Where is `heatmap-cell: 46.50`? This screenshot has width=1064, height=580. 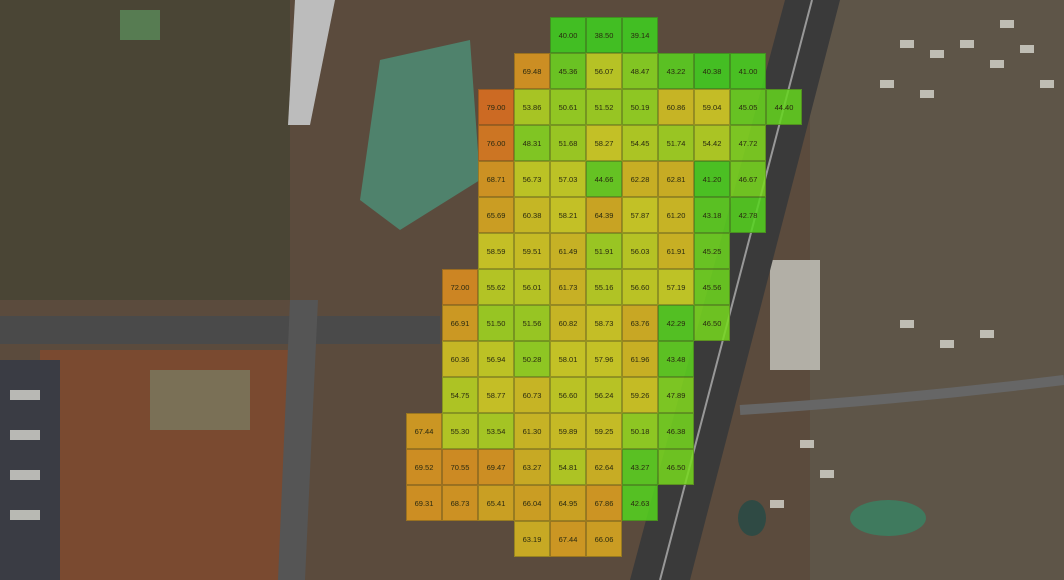 heatmap-cell: 46.50 is located at coordinates (676, 467).